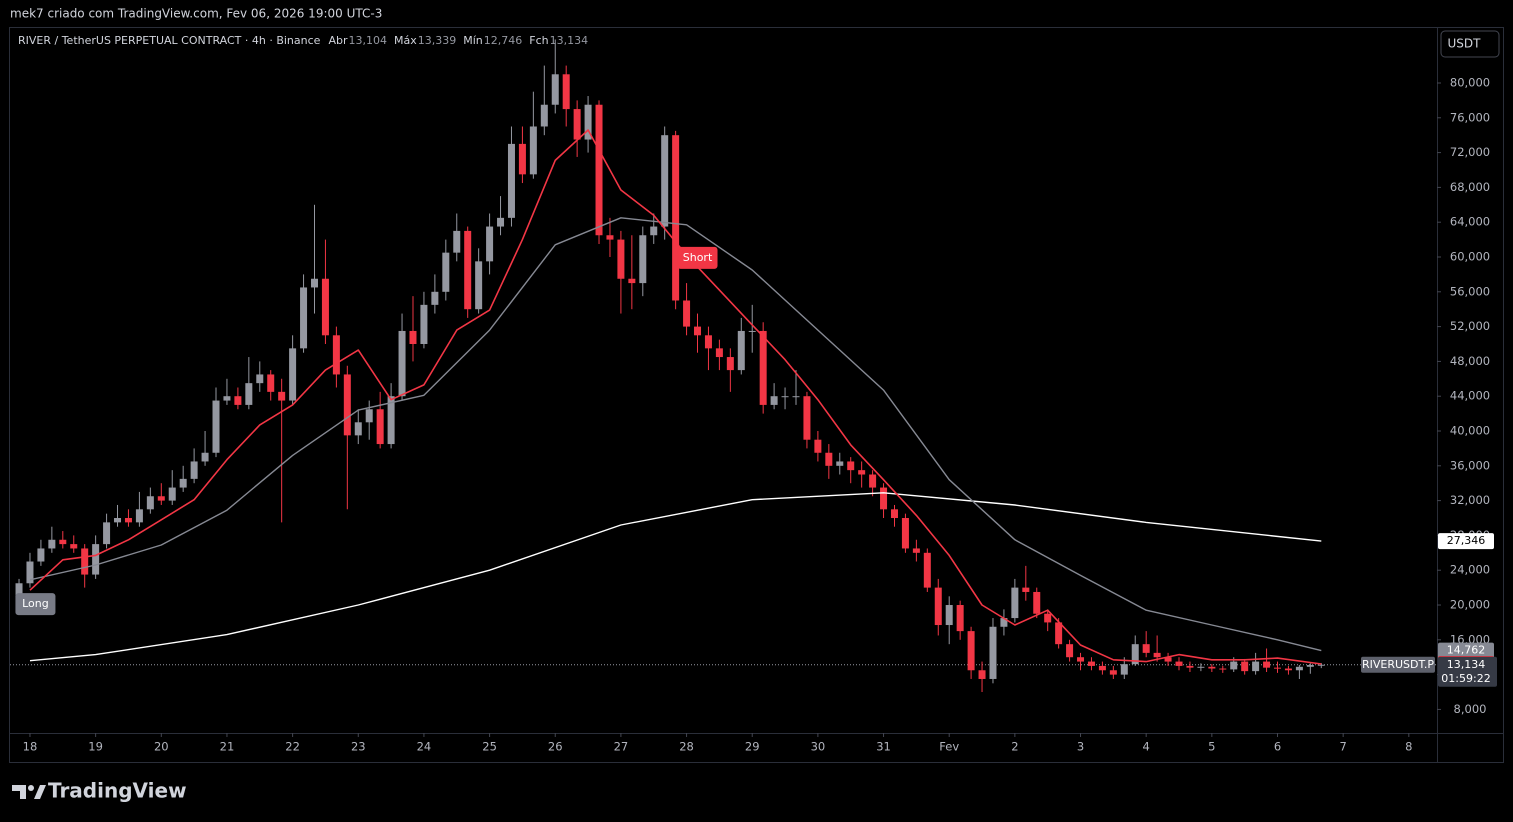  Describe the element at coordinates (1465, 678) in the screenshot. I see `countdown: 01:59:22` at that location.